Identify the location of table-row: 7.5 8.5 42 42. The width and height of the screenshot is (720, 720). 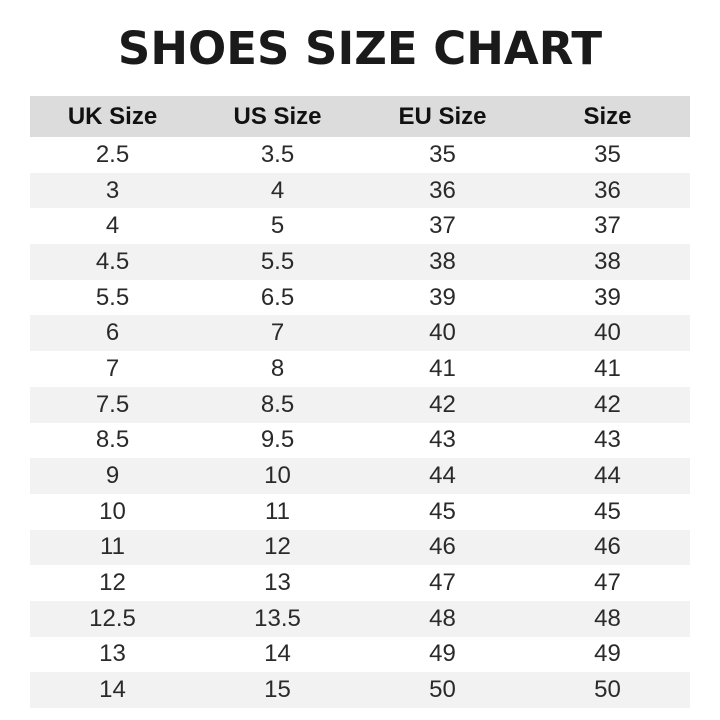
(360, 404).